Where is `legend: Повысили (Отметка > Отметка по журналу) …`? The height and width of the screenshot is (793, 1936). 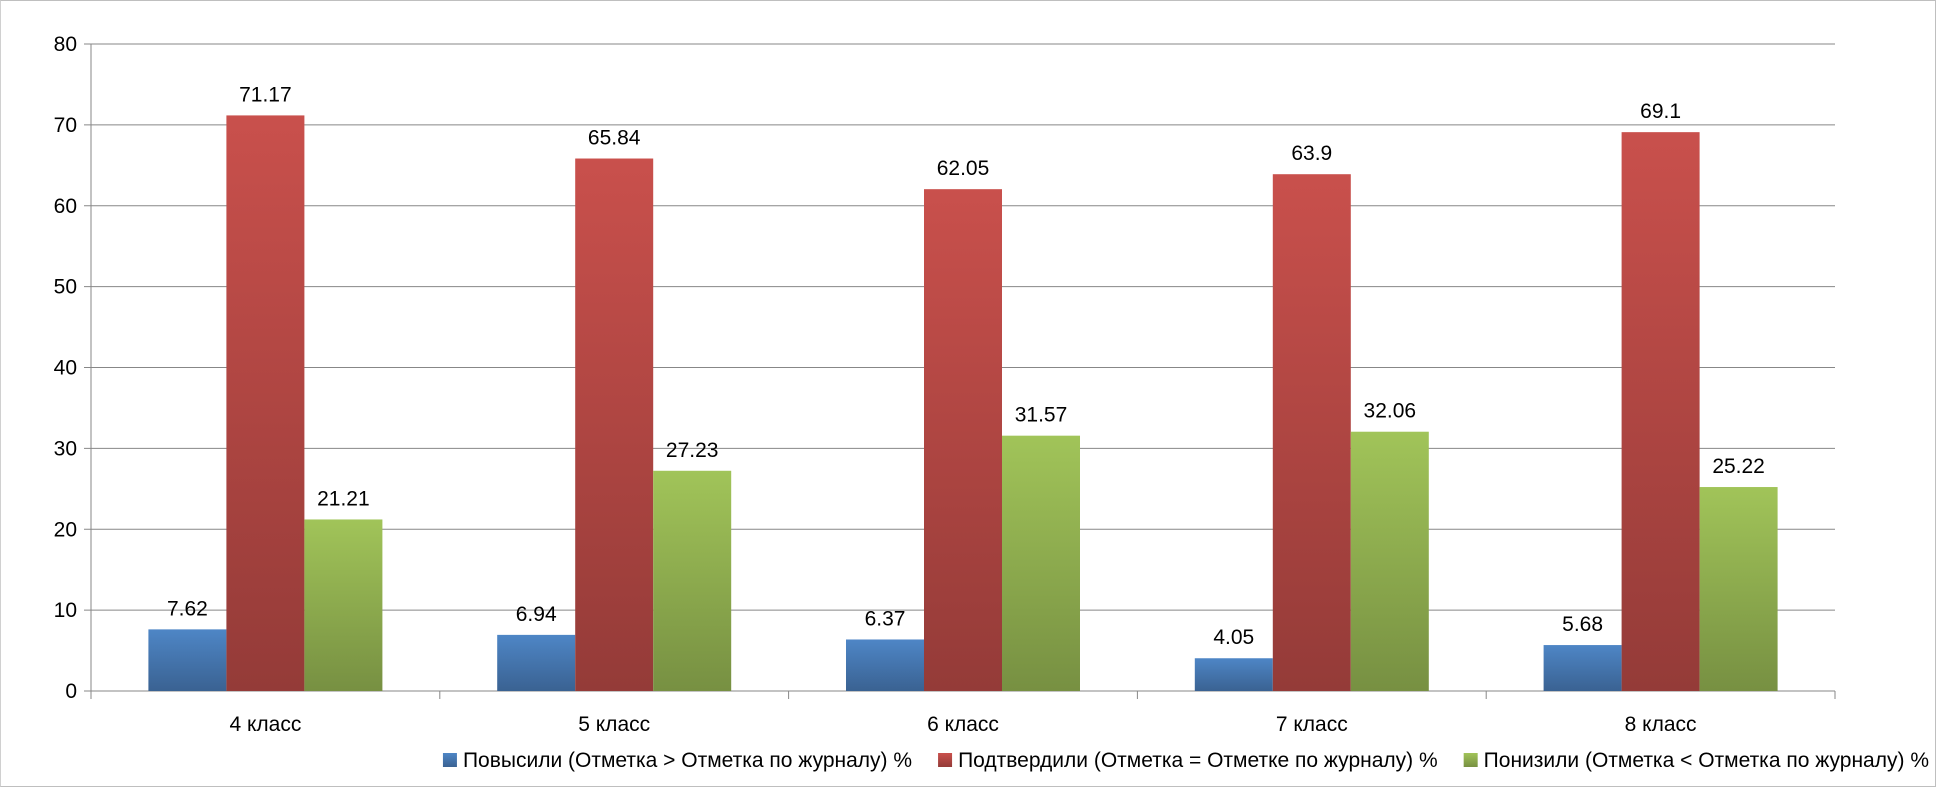 legend: Повысили (Отметка > Отметка по журналу) … is located at coordinates (1185, 760).